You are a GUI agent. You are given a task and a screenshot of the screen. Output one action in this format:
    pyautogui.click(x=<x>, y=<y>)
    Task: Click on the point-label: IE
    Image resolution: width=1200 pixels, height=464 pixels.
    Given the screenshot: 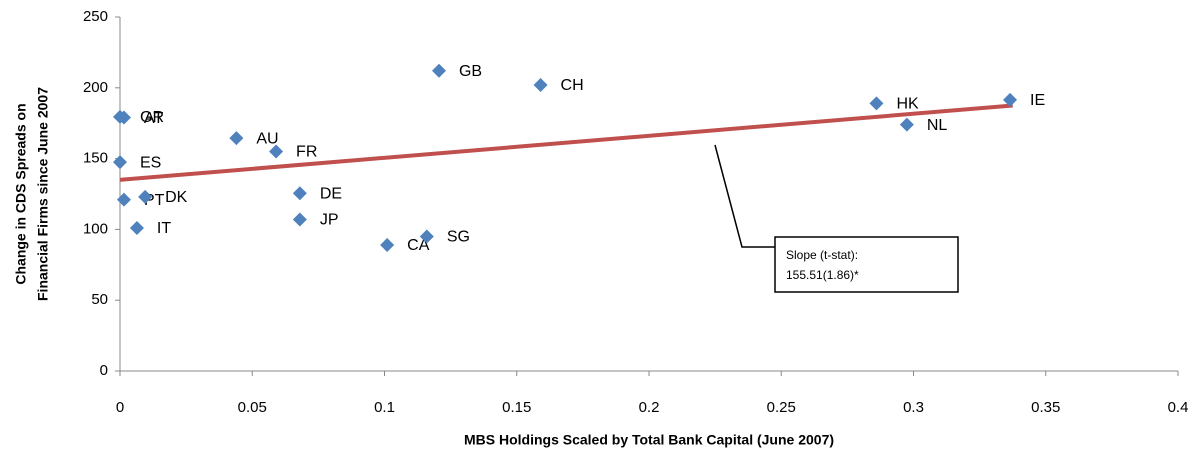 What is the action you would take?
    pyautogui.click(x=1037, y=100)
    